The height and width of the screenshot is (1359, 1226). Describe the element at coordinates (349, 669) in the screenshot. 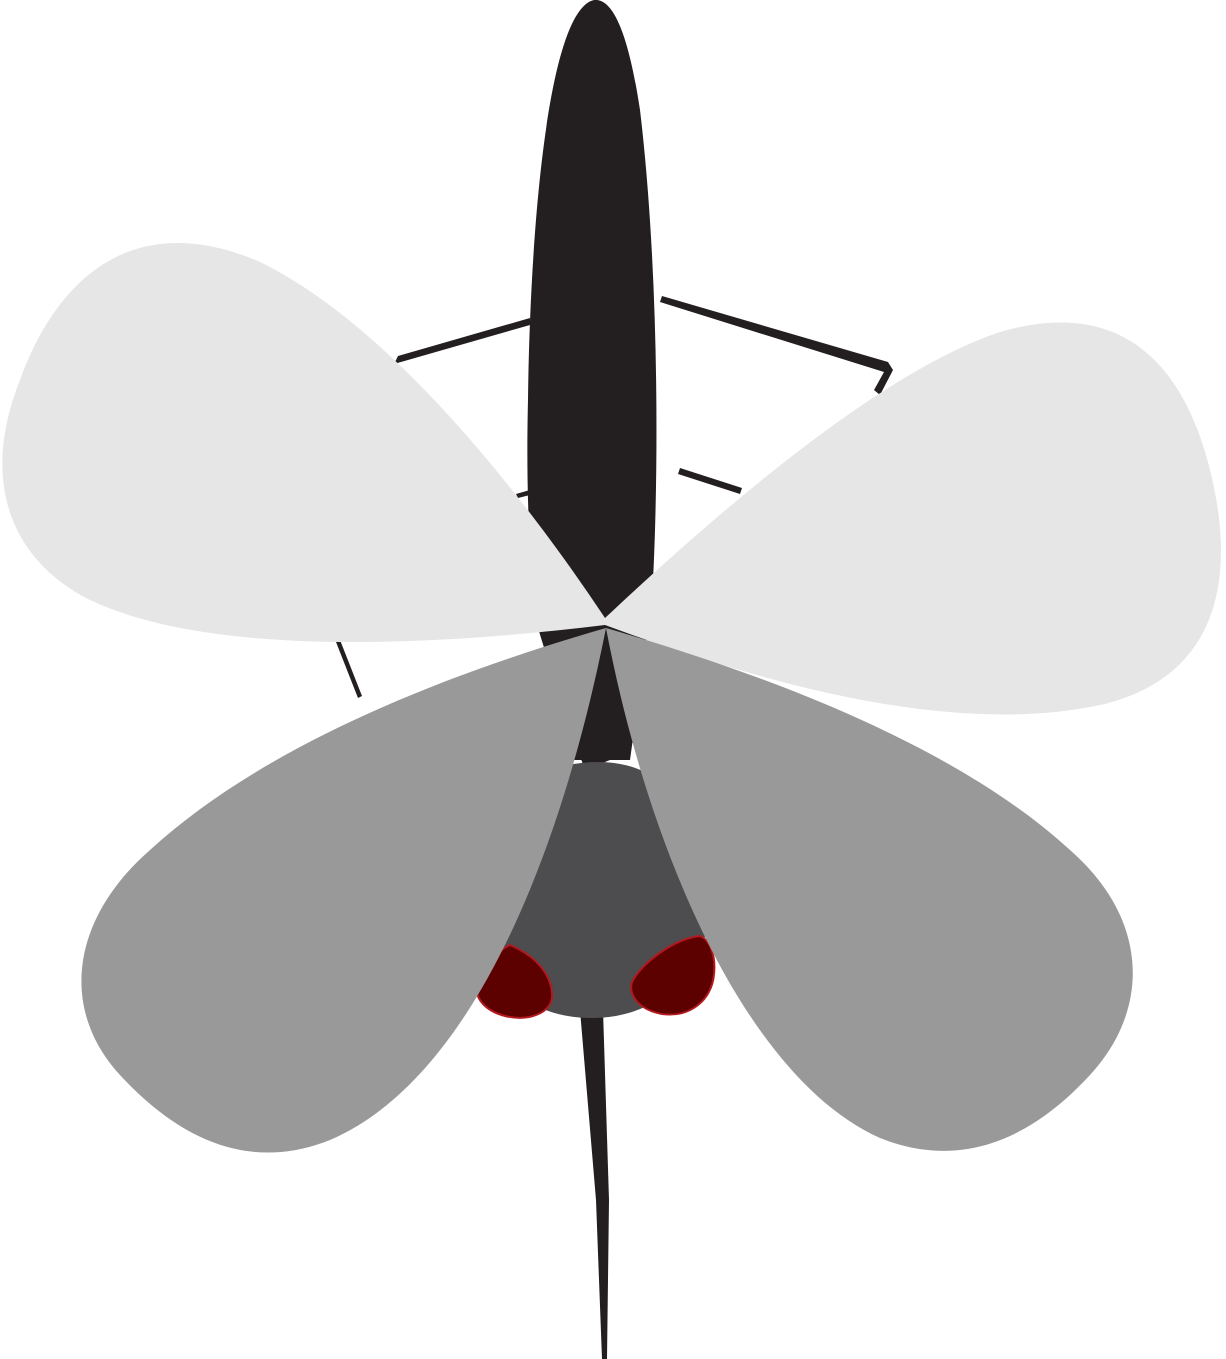

I see `leg-lower-left` at that location.